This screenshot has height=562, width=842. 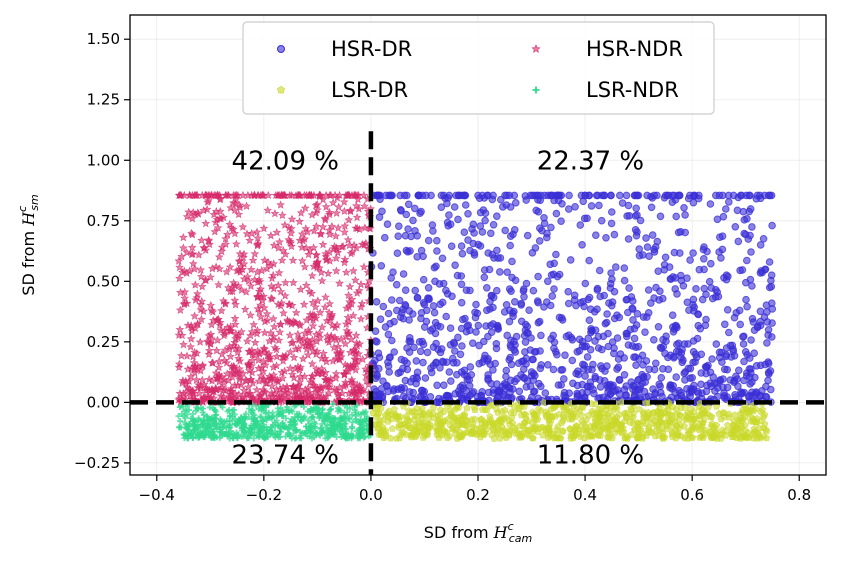 What do you see at coordinates (281, 89) in the screenshot?
I see `legend-entry` at bounding box center [281, 89].